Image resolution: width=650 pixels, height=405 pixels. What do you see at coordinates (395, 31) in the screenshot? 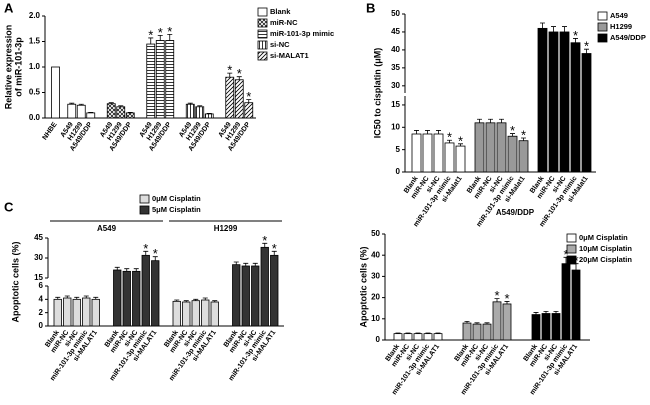
I see `y-tick-label: 45` at bounding box center [395, 31].